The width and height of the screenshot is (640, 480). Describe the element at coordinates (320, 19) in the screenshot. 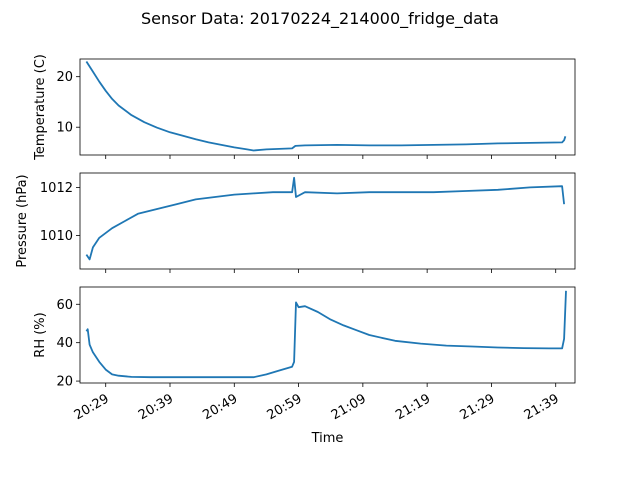

I see `figure-title: Sensor Data: 20170224_214000_fridge_data` at that location.